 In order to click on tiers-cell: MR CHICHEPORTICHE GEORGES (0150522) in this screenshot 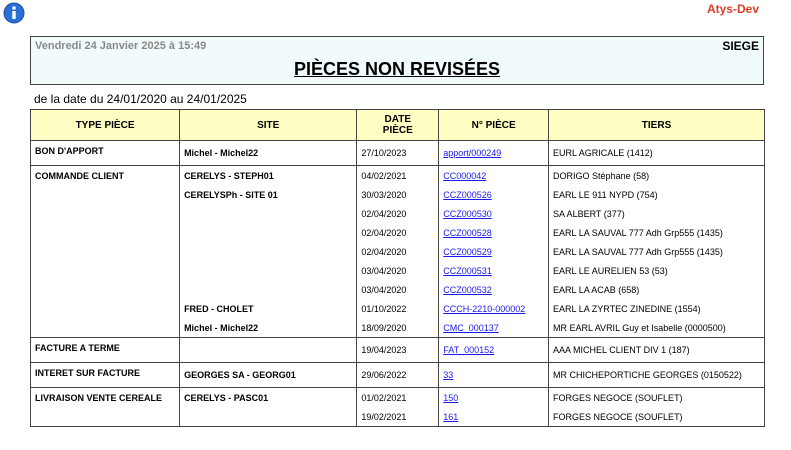, I will do `click(656, 375)`.